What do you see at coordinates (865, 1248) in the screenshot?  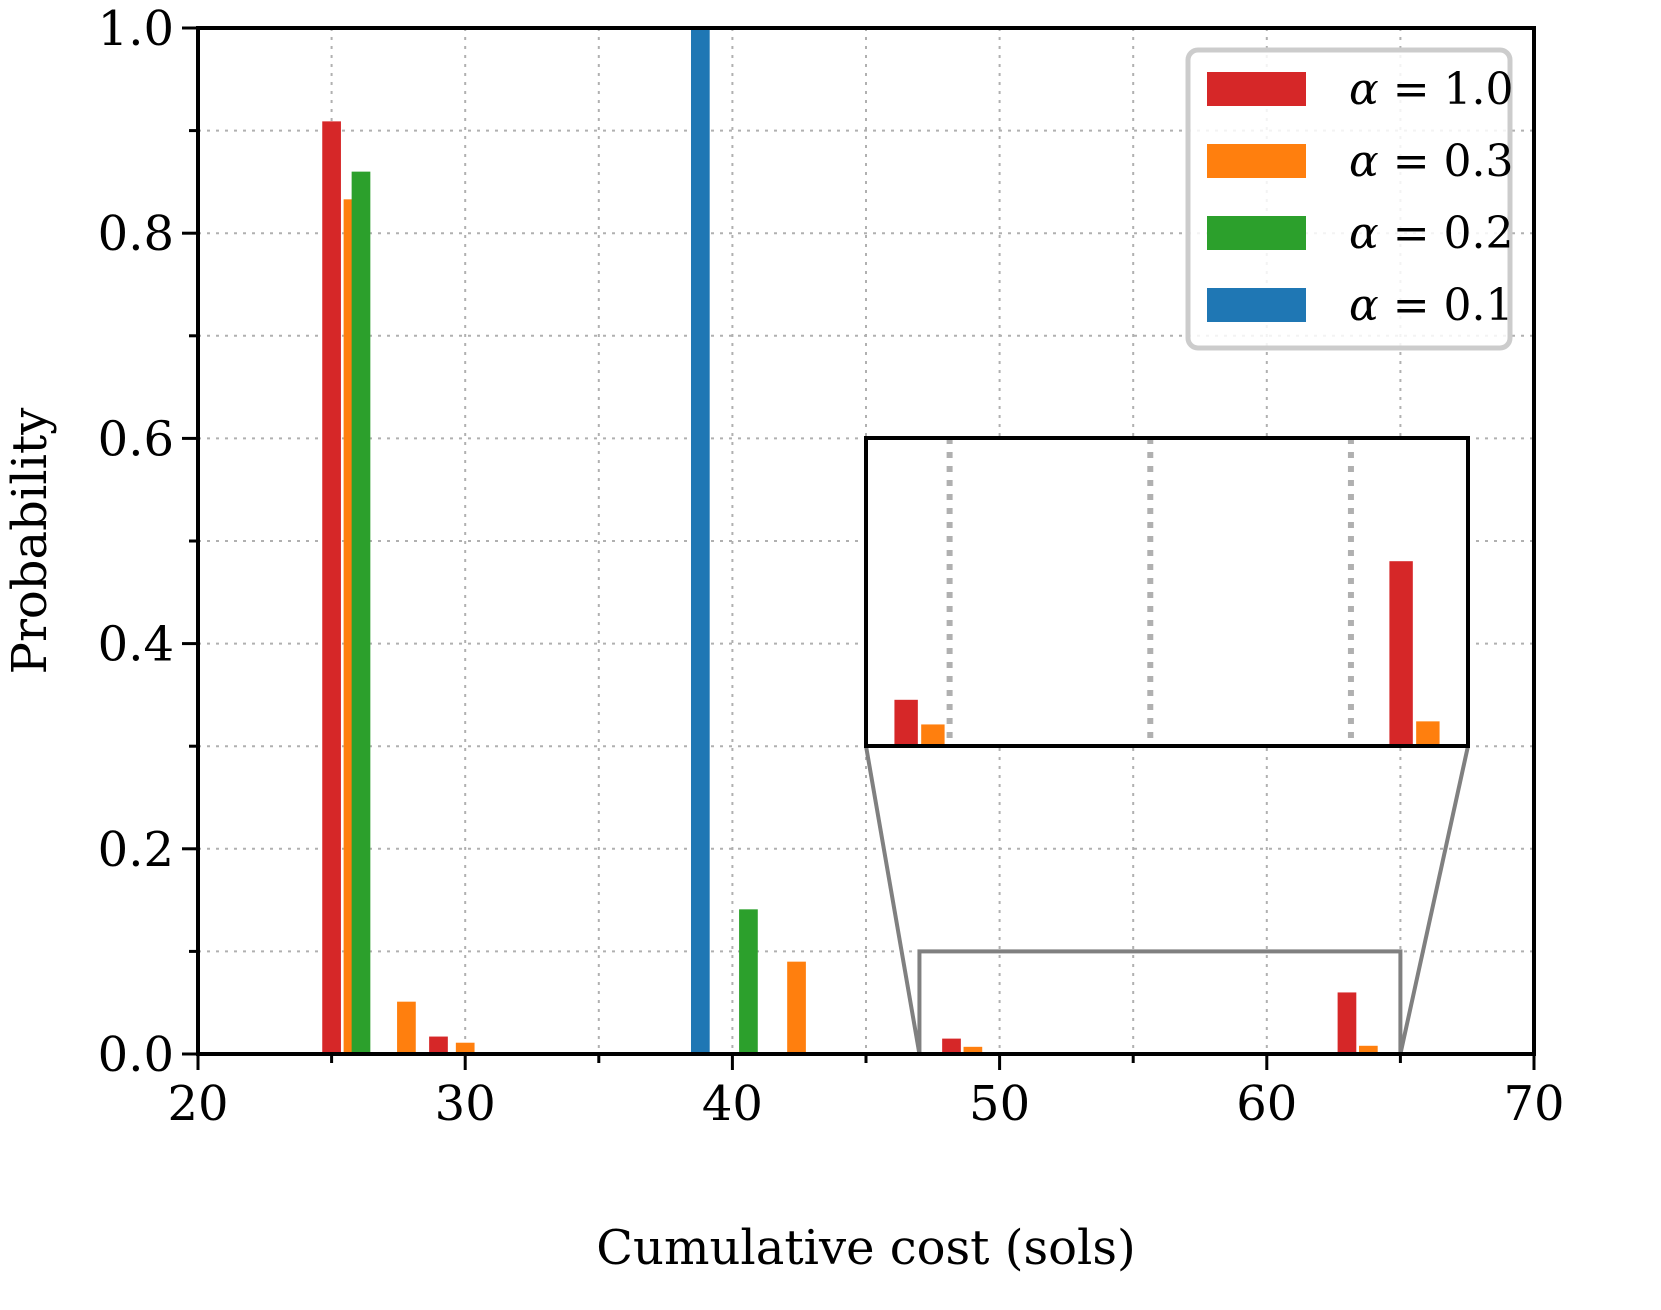 I see `x-axis-label: Cumulative cost (sols)` at bounding box center [865, 1248].